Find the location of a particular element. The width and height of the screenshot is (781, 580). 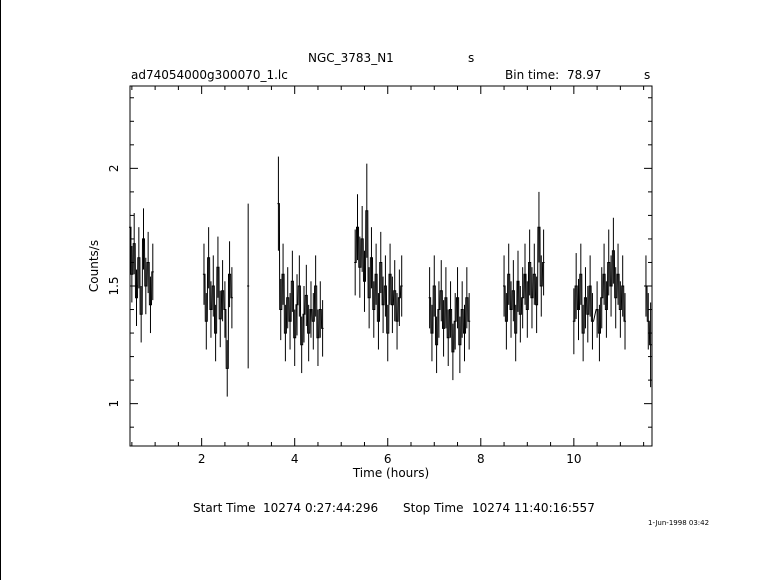

start-time-label: Start Time is located at coordinates (224, 508).